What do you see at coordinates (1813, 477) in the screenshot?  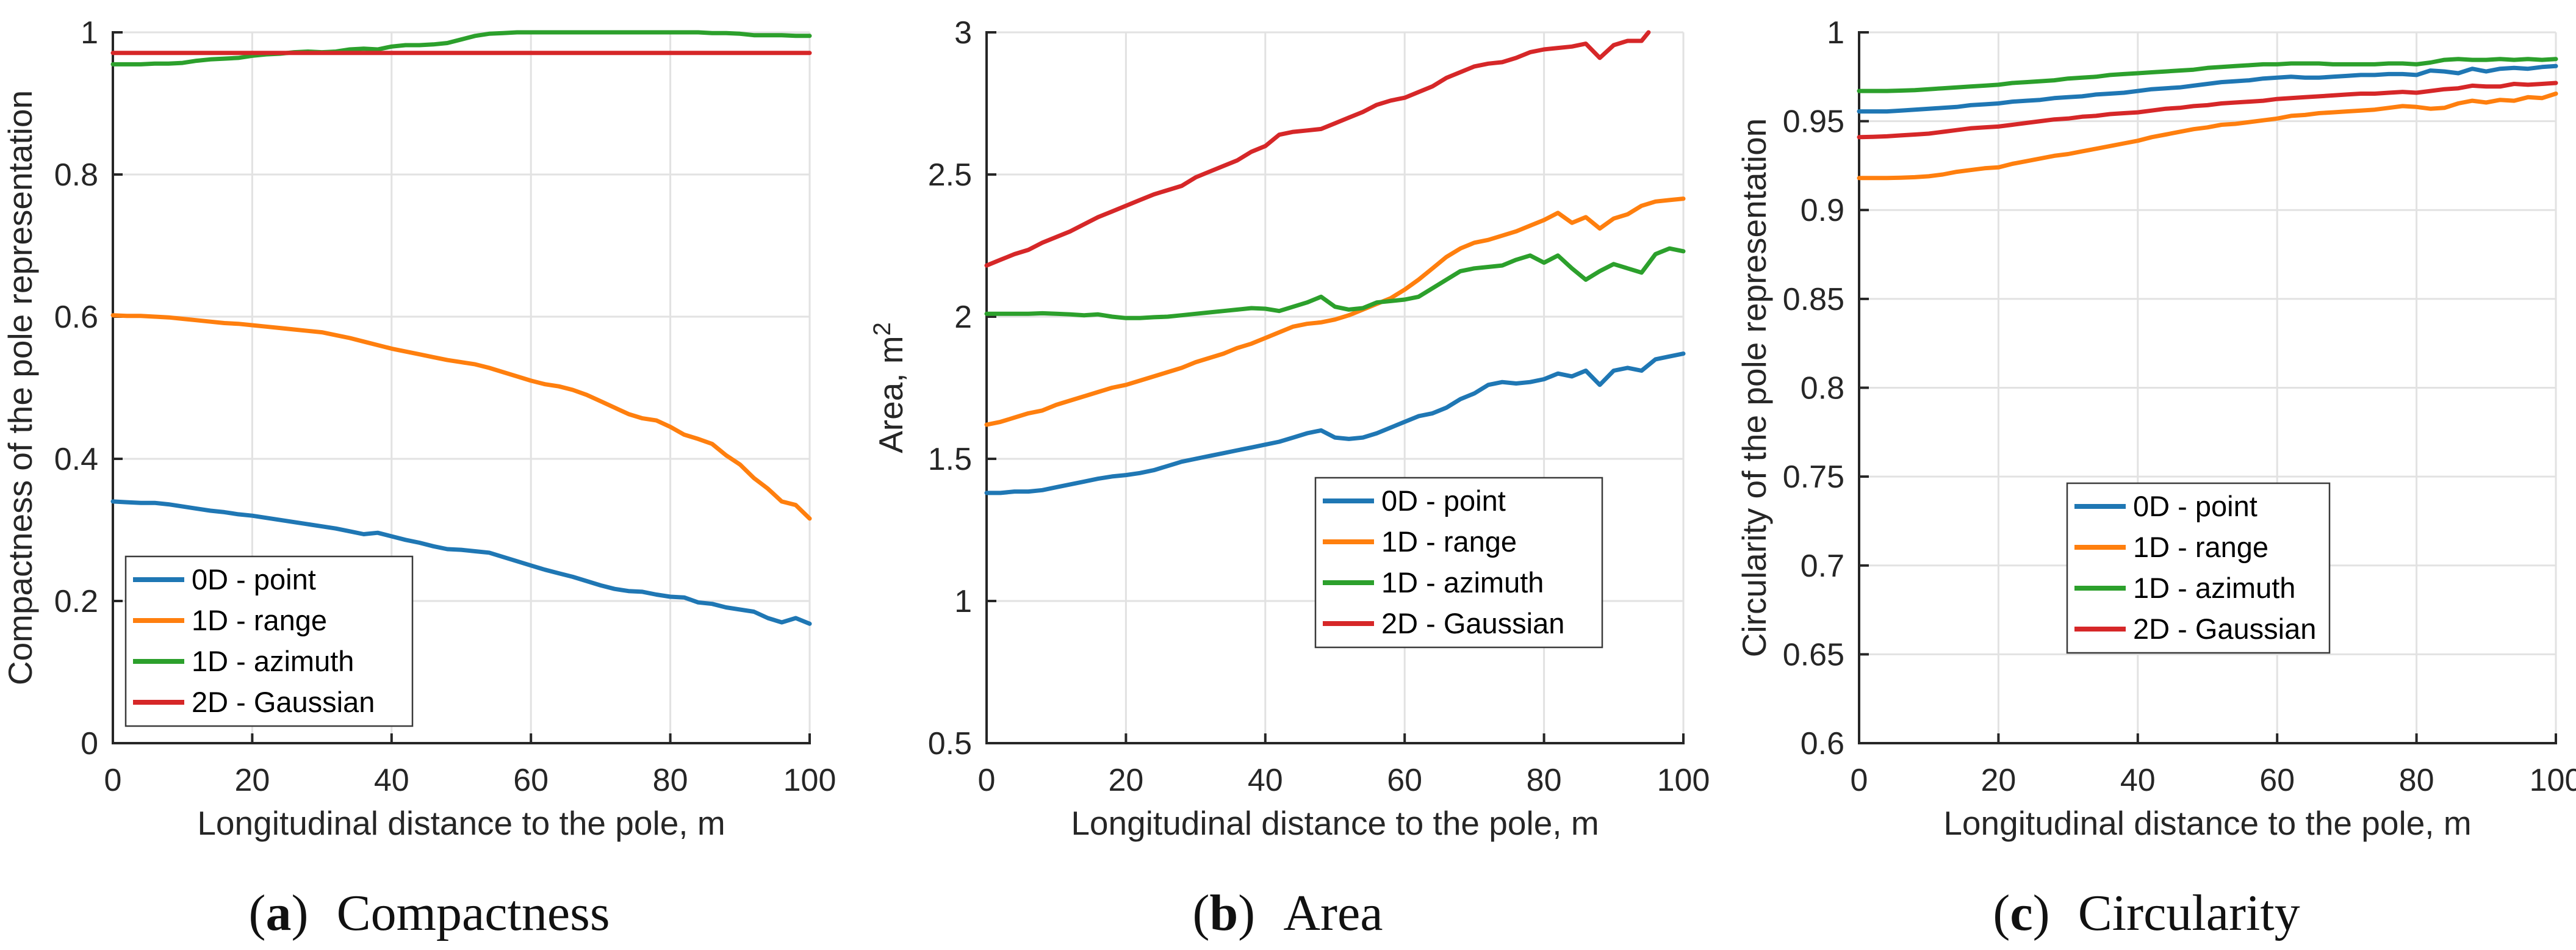 I see `y-tick-label: 0.75` at bounding box center [1813, 477].